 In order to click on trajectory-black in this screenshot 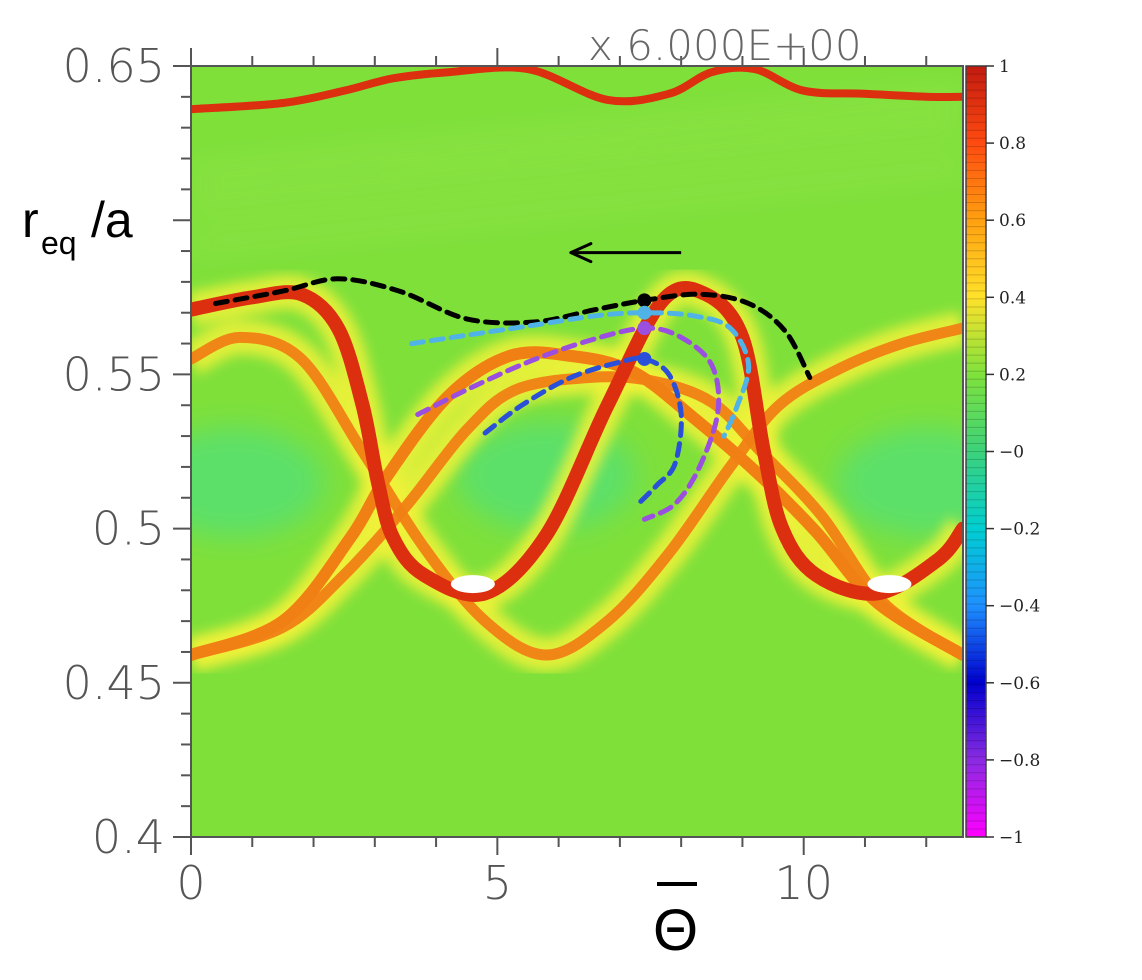, I will do `click(513, 328)`.